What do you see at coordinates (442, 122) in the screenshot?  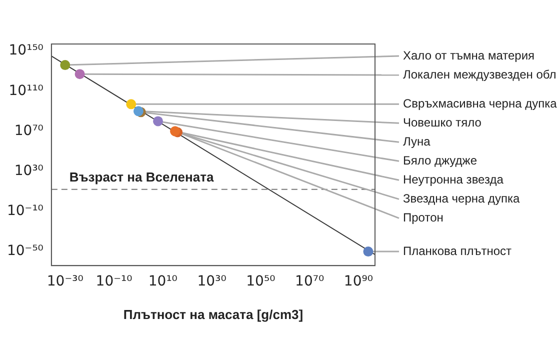 I see `text: Човешко тяло` at bounding box center [442, 122].